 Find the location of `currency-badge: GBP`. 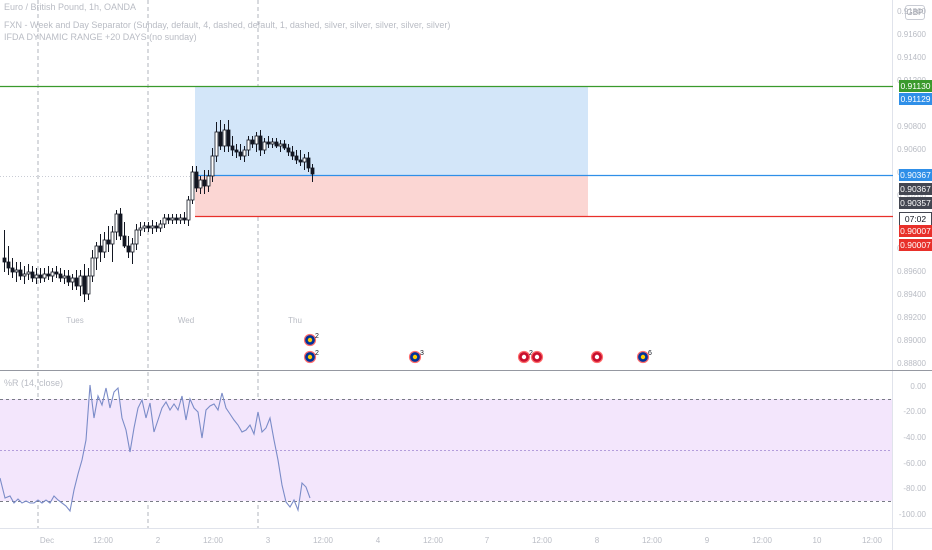

currency-badge: GBP is located at coordinates (915, 12).